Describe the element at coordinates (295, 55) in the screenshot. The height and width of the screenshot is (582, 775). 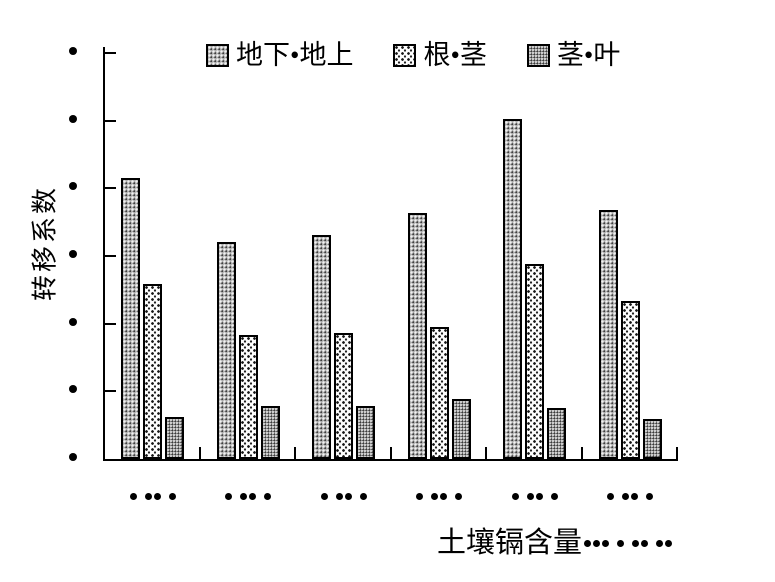
I see `legend-label-series1: 地下•地上` at that location.